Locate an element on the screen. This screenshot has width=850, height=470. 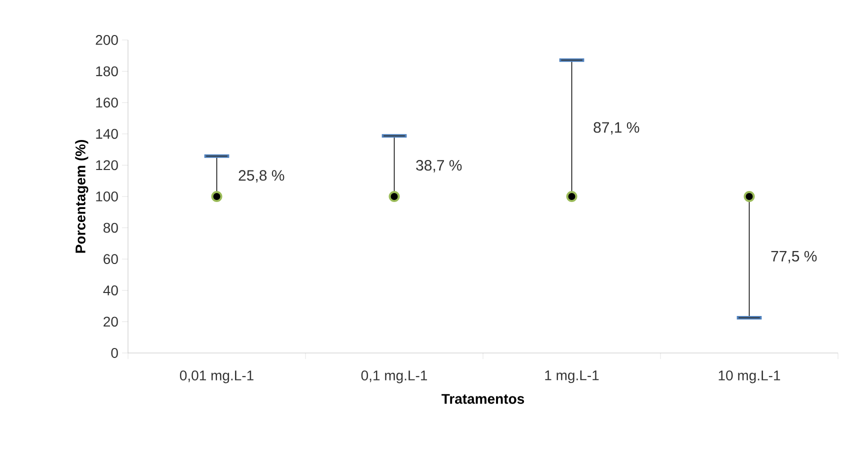
x-tick-label: 0,01 mg.L-1 is located at coordinates (217, 377).